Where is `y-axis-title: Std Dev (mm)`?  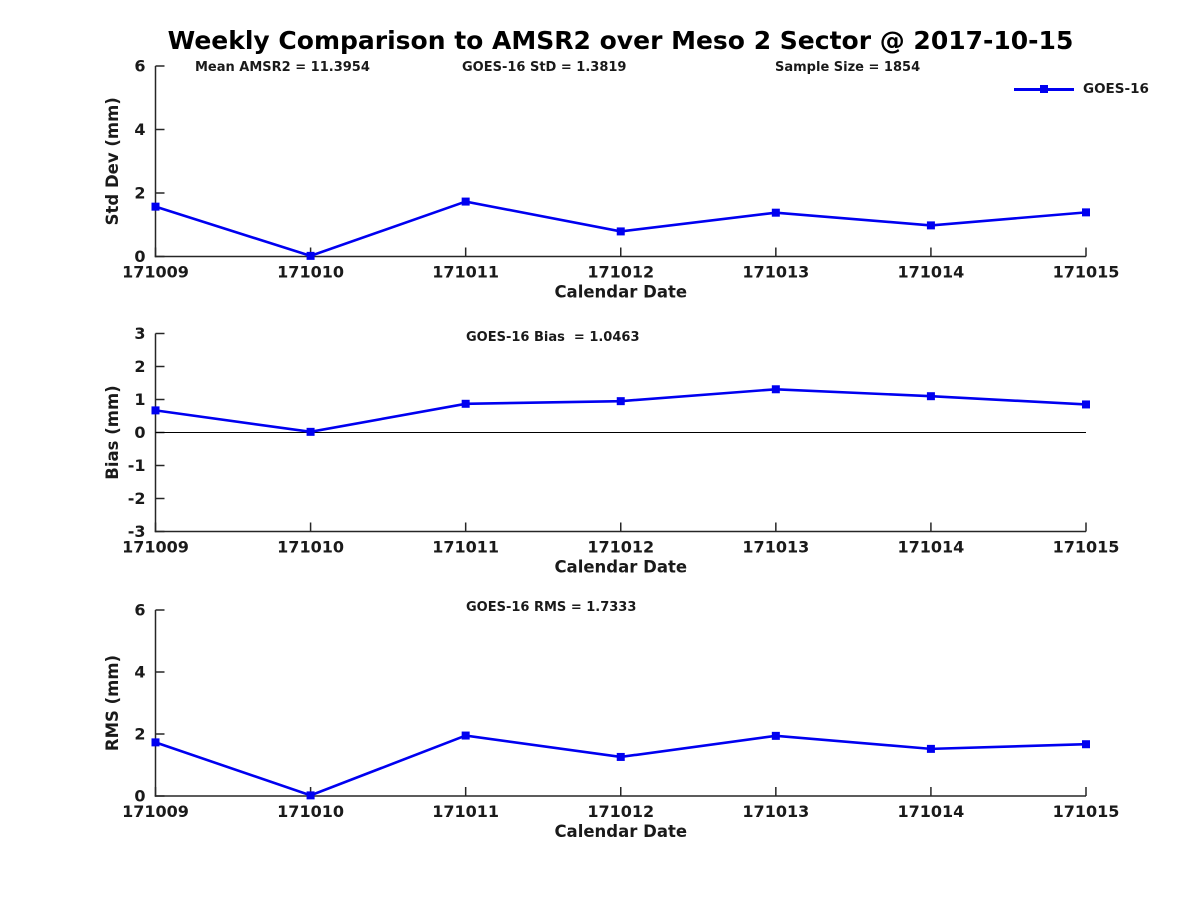 y-axis-title: Std Dev (mm) is located at coordinates (112, 161).